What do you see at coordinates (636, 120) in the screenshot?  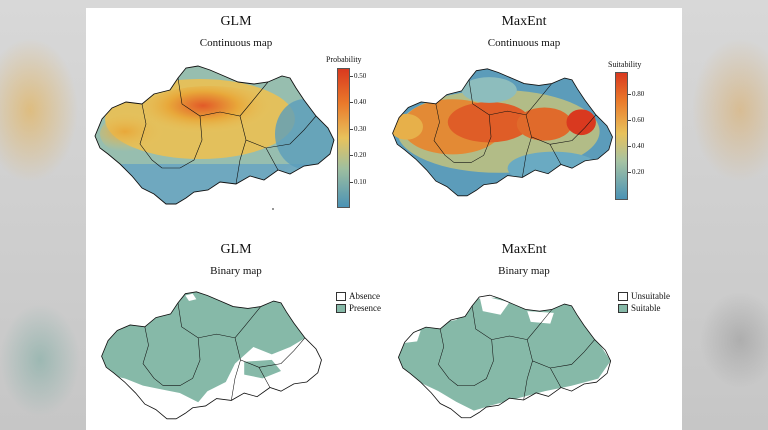 I see `colorbar-tick: 0.60` at bounding box center [636, 120].